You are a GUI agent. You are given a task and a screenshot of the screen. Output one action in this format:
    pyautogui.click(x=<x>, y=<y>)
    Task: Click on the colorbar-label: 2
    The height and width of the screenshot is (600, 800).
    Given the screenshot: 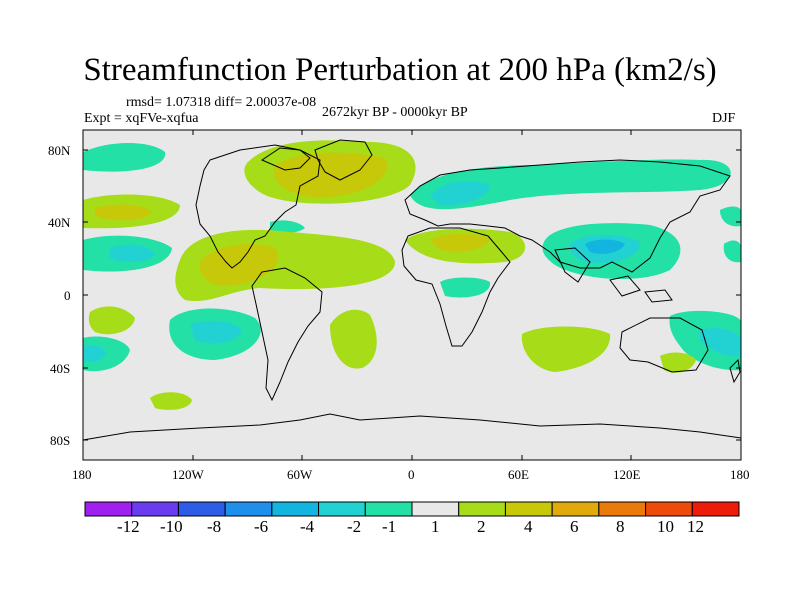 What is the action you would take?
    pyautogui.click(x=481, y=526)
    